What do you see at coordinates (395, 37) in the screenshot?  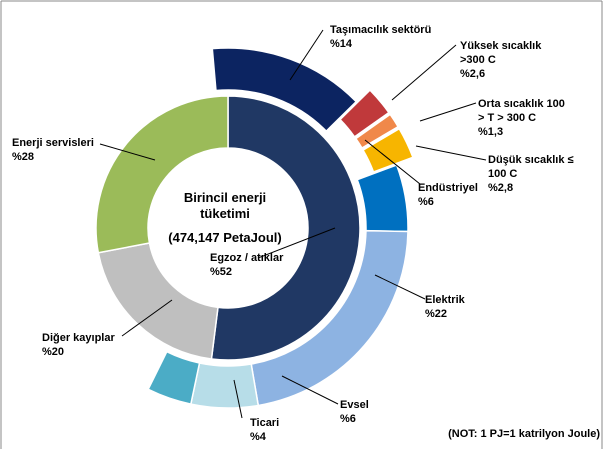 I see `segment-label: Taşımacılık sektörü %14` at bounding box center [395, 37].